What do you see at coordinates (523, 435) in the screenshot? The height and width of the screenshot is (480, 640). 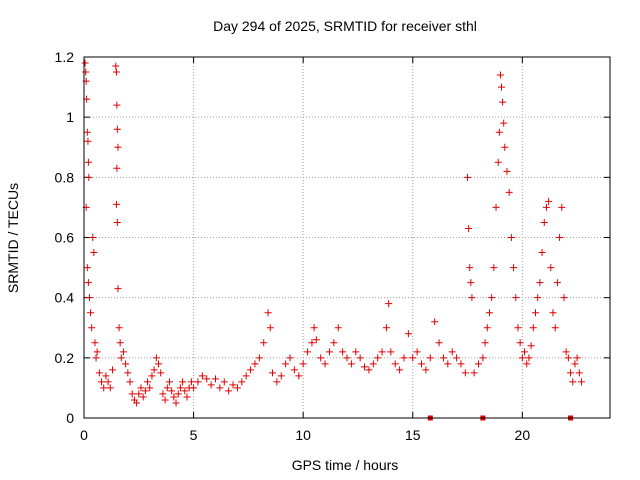 I see `x-tick-label: 20` at bounding box center [523, 435].